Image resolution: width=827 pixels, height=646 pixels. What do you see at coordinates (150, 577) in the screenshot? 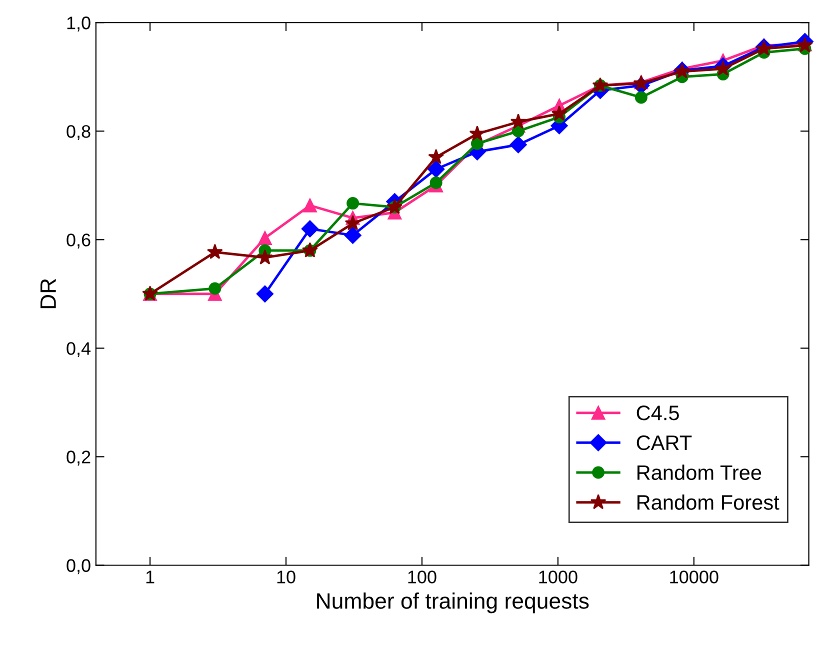
I see `x-tick-label: 1` at bounding box center [150, 577].